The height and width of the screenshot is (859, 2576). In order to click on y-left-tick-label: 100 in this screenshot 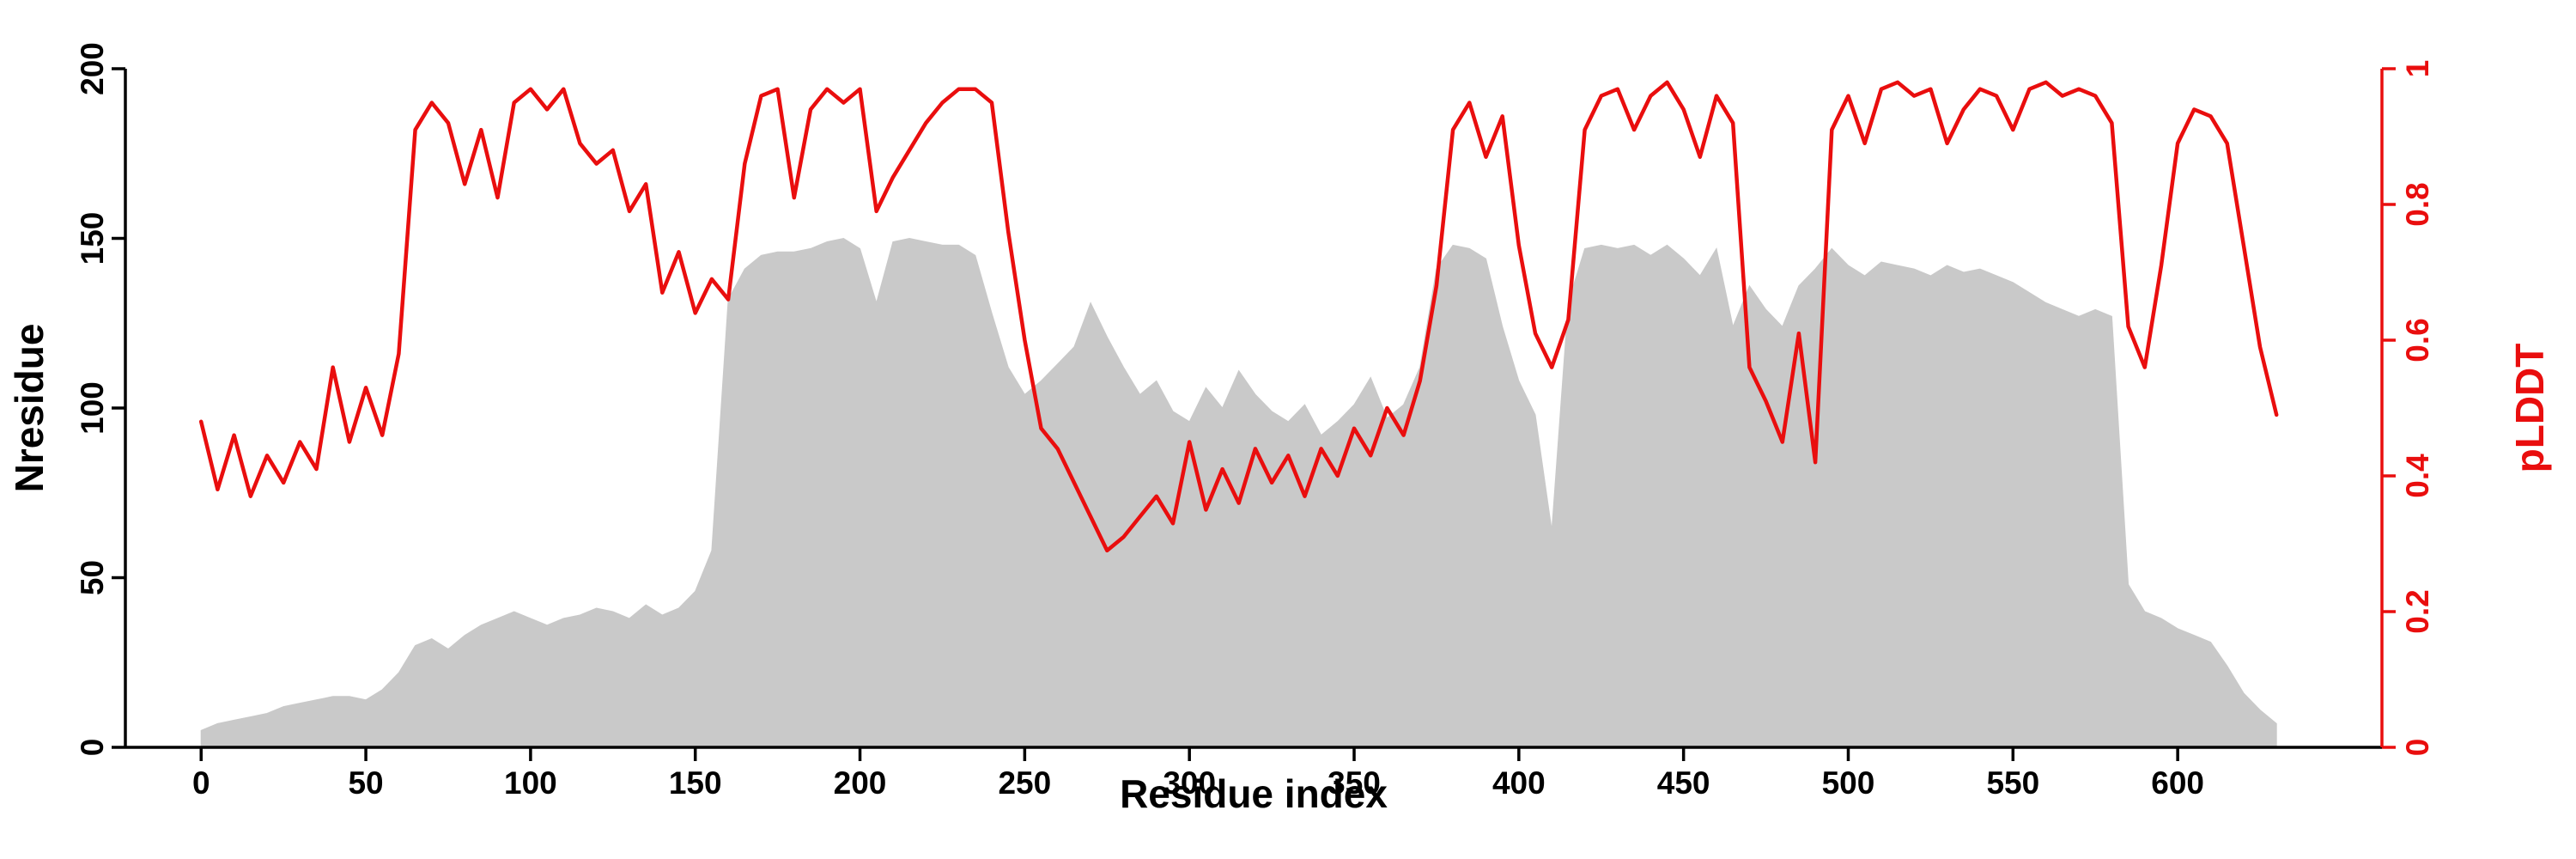, I will do `click(93, 408)`.